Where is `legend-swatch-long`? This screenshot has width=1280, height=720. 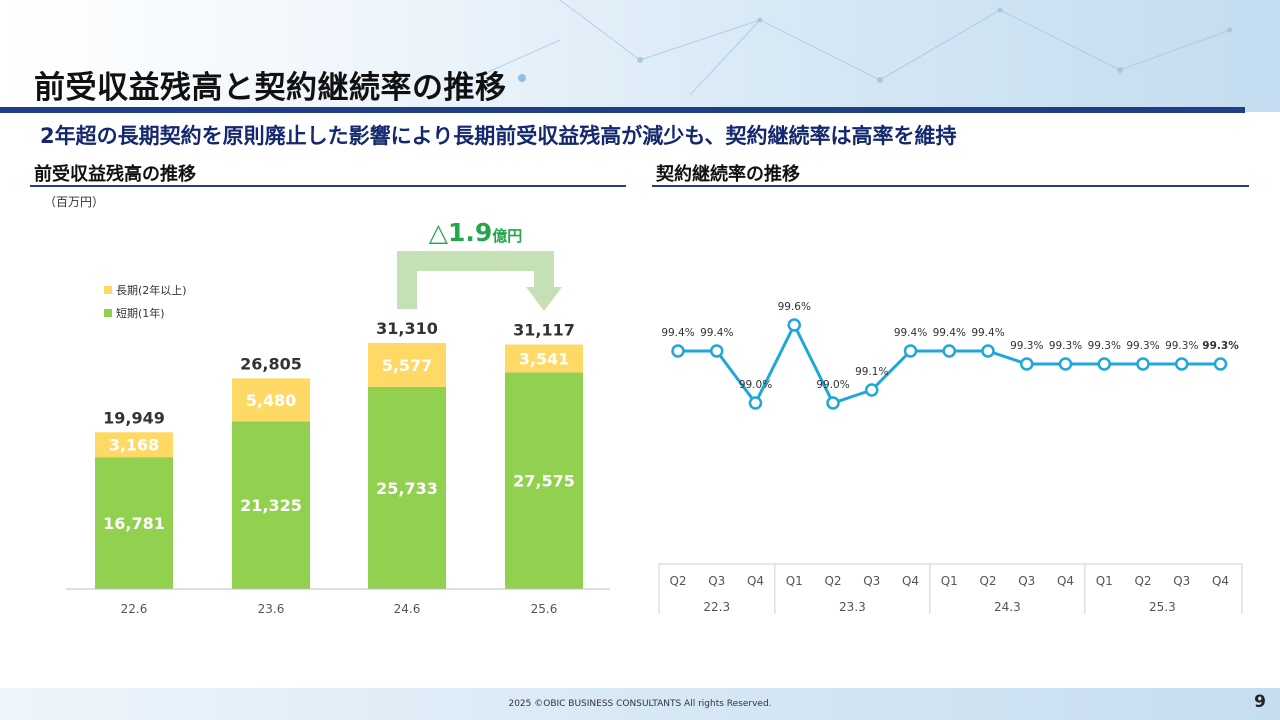
legend-swatch-long is located at coordinates (108, 290).